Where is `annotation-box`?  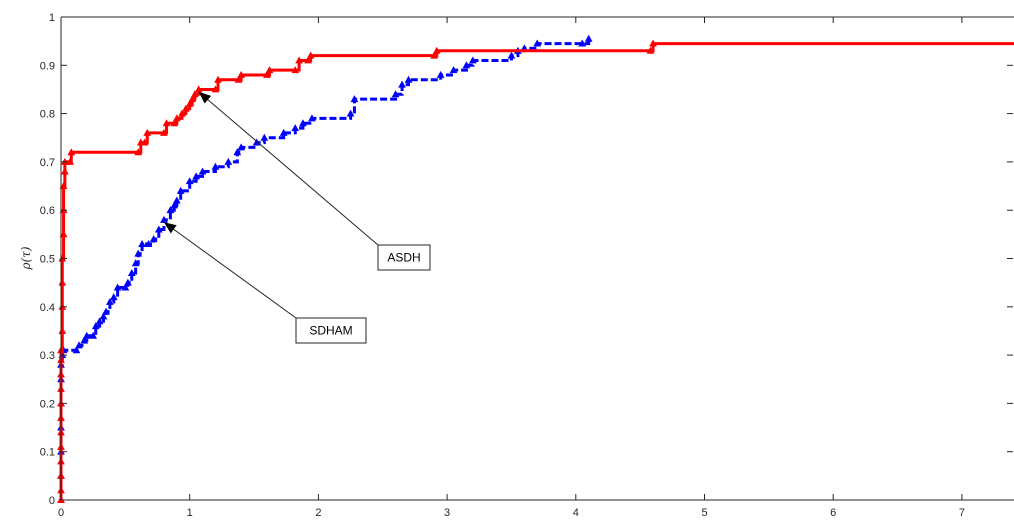
annotation-box is located at coordinates (404, 257).